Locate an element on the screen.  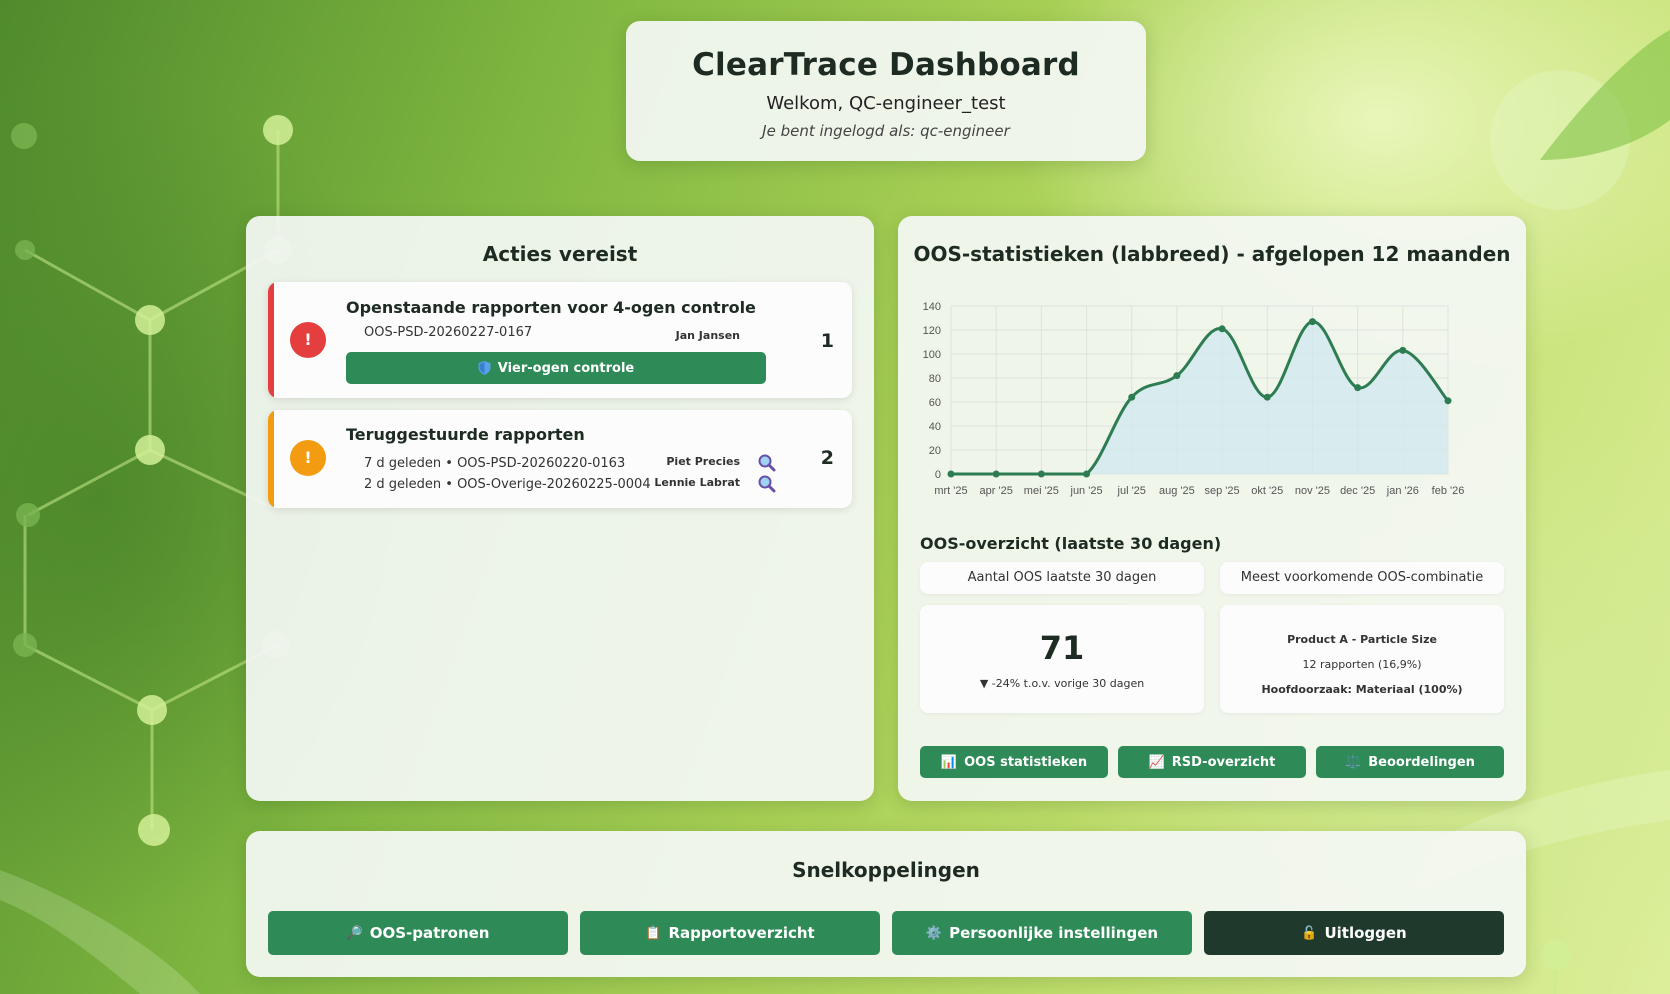
report-overview-label: Rapportoverzicht is located at coordinates (741, 933).